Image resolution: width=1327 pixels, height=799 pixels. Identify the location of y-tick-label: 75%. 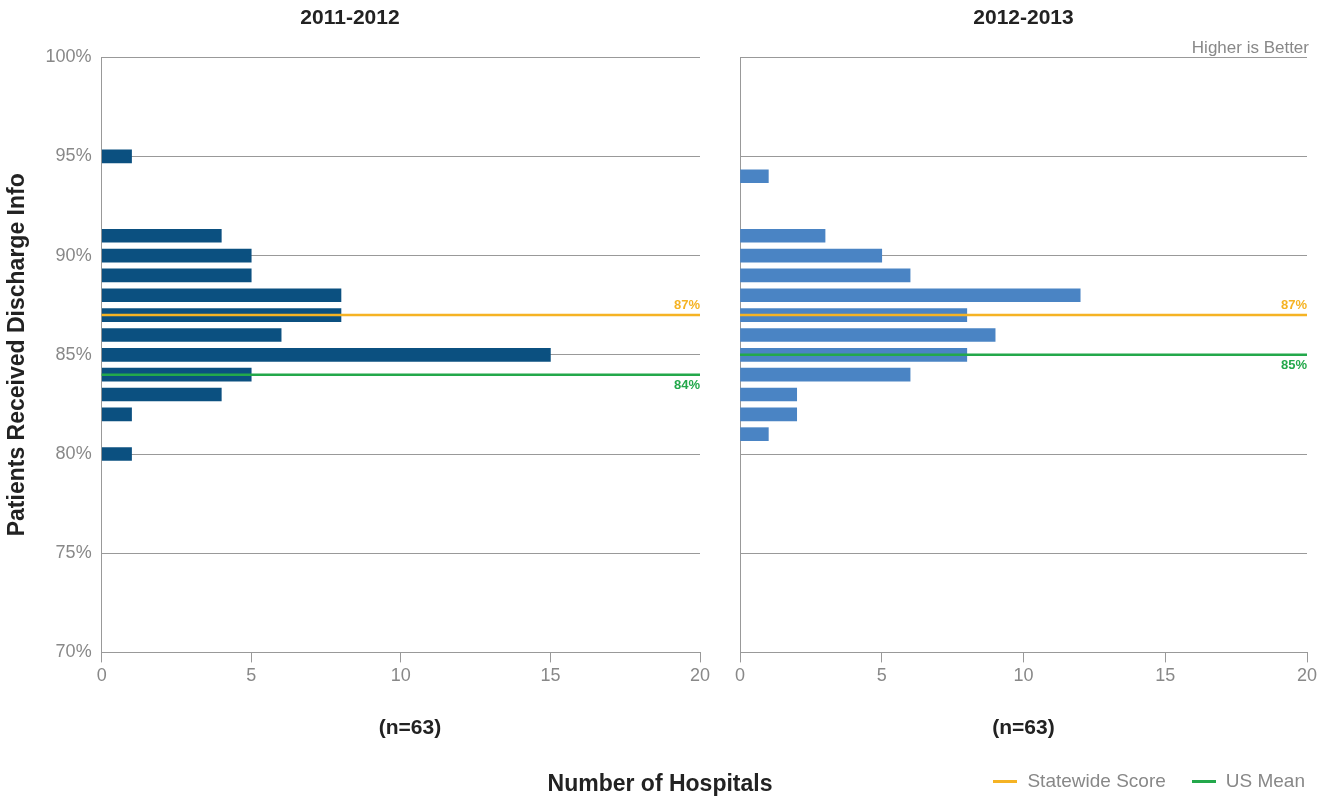
(73, 552).